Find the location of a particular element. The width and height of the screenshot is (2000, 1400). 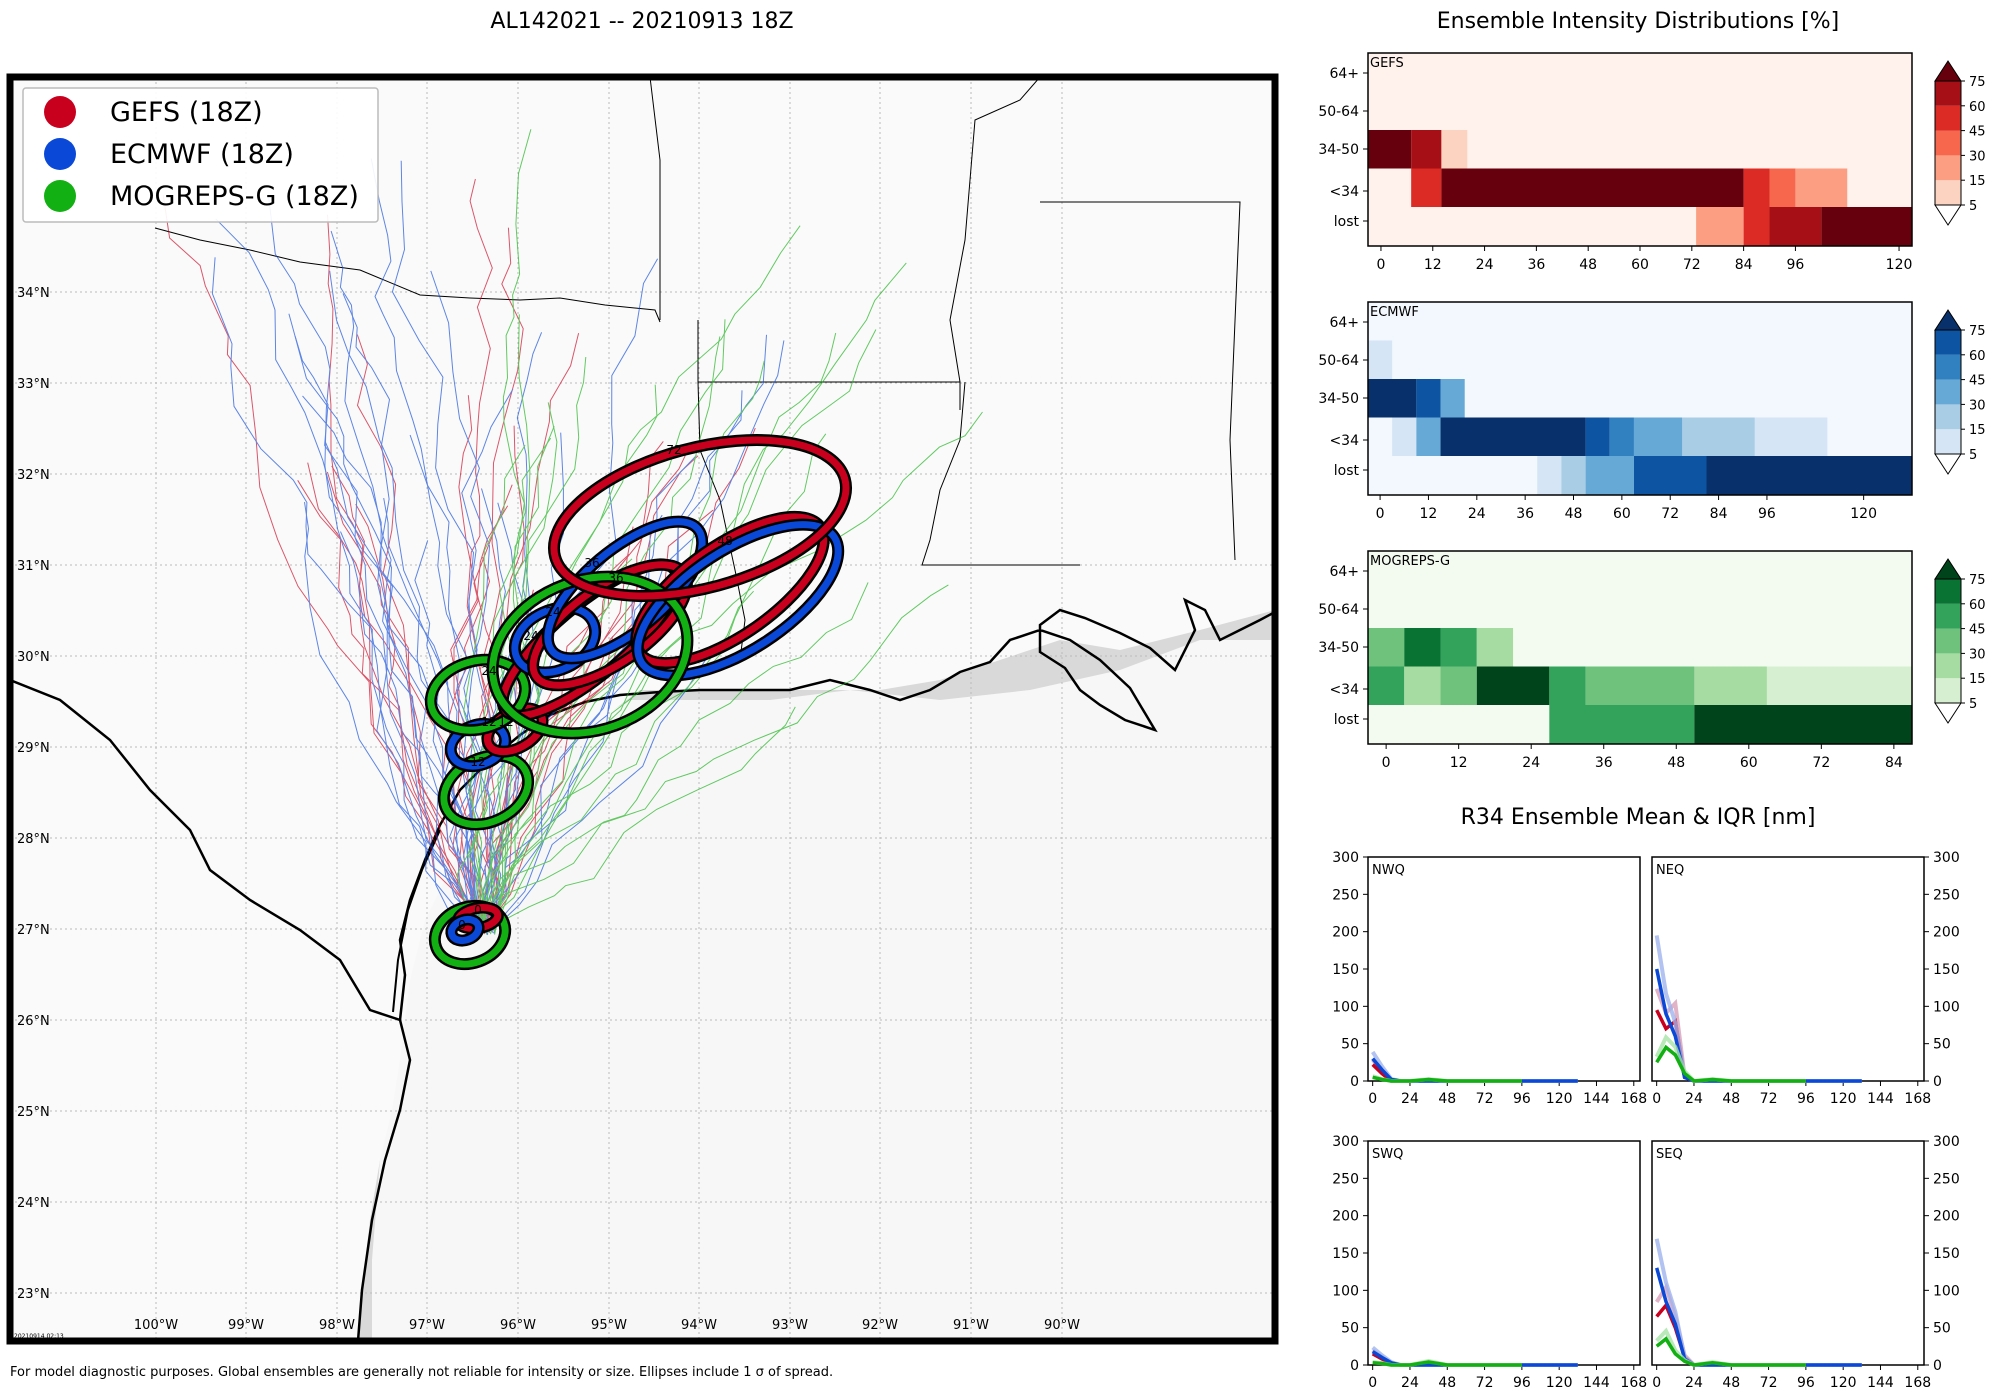

r34-title: R34 Ensemble Mean & IQR [nm] is located at coordinates (1638, 817).